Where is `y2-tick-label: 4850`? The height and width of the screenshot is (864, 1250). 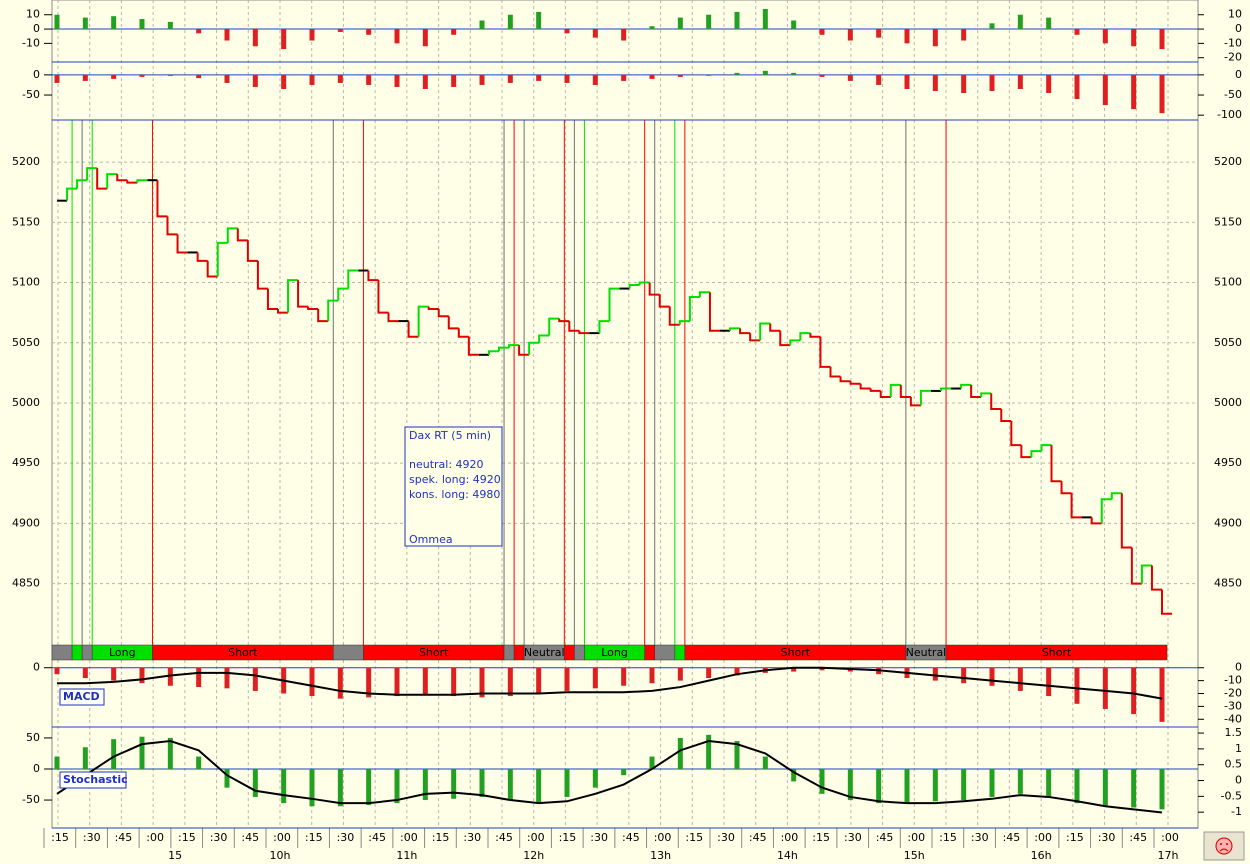 y2-tick-label: 4850 is located at coordinates (1228, 583).